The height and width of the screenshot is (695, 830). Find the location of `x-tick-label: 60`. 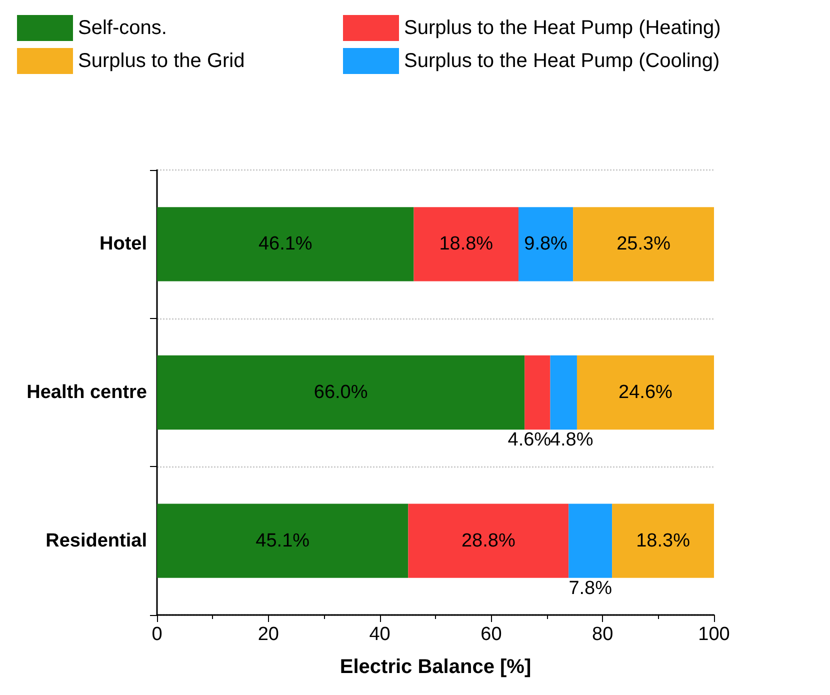

x-tick-label: 60 is located at coordinates (491, 634).